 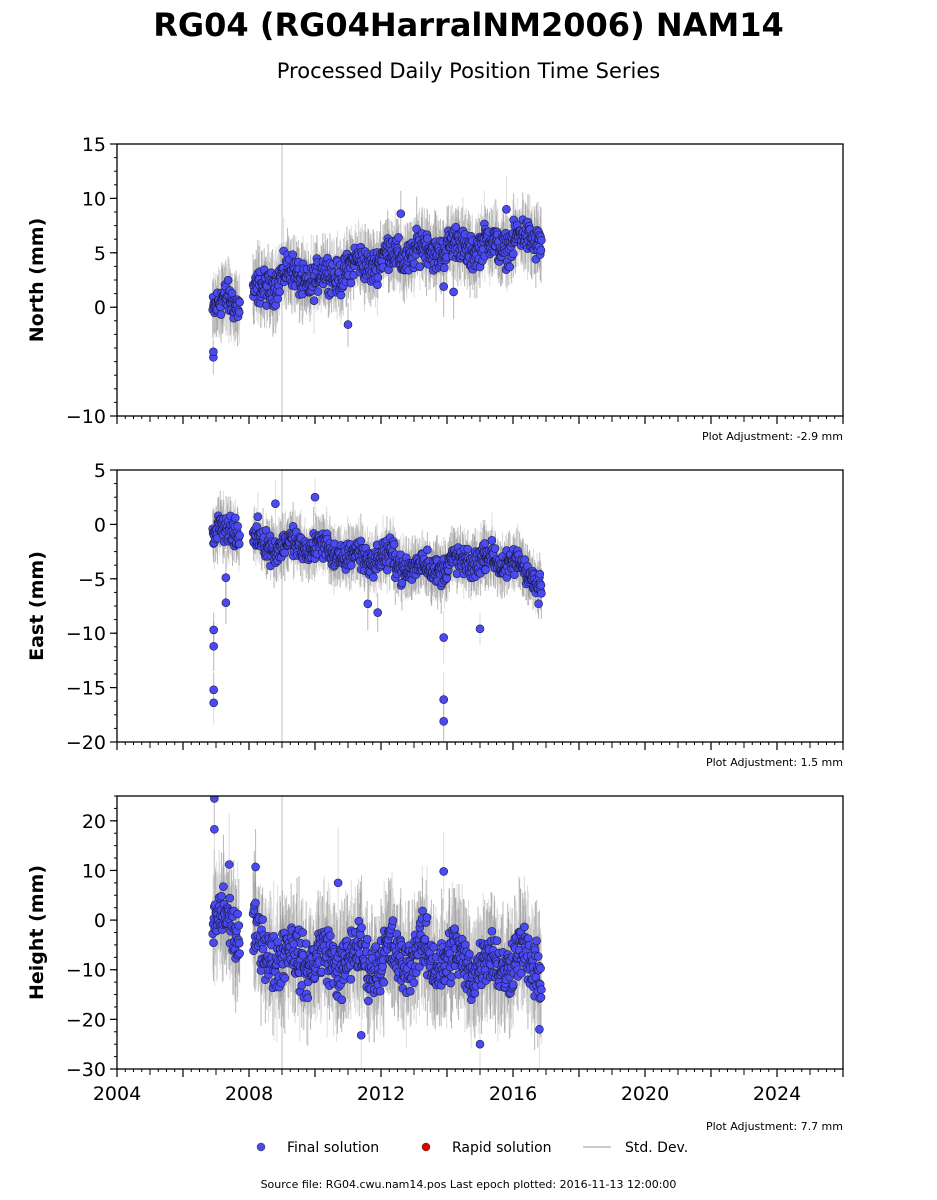 What do you see at coordinates (656, 1148) in the screenshot?
I see `legend-label: Std. Dev.` at bounding box center [656, 1148].